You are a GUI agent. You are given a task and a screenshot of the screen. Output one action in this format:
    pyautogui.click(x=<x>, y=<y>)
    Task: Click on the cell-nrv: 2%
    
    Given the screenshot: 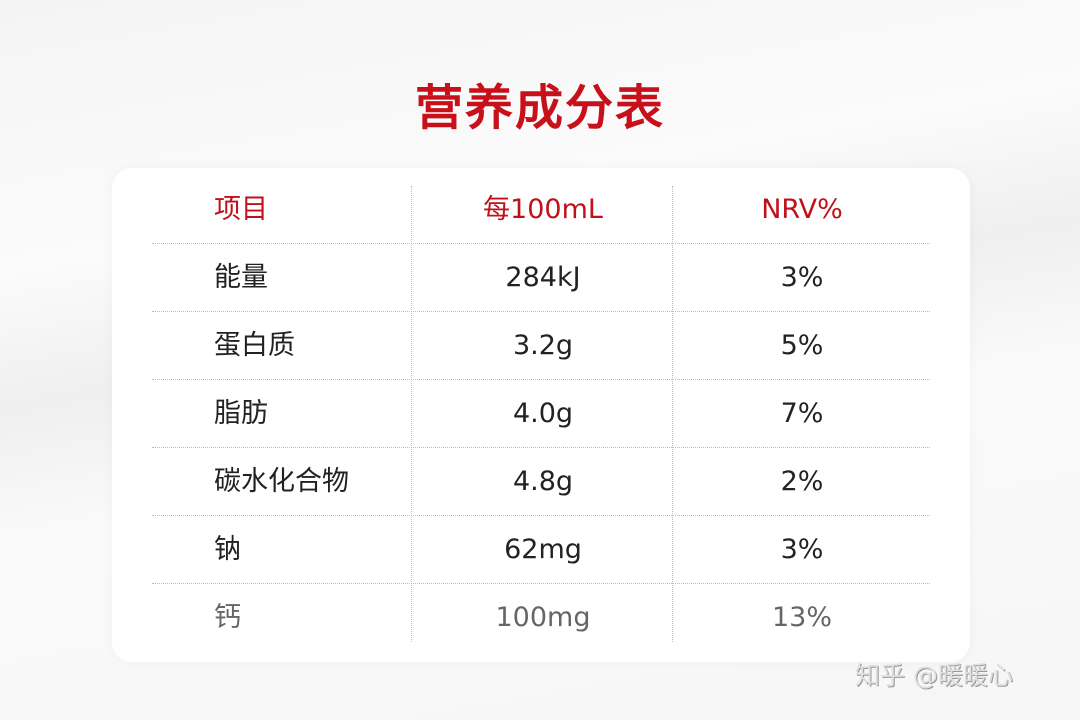 What is the action you would take?
    pyautogui.click(x=802, y=481)
    